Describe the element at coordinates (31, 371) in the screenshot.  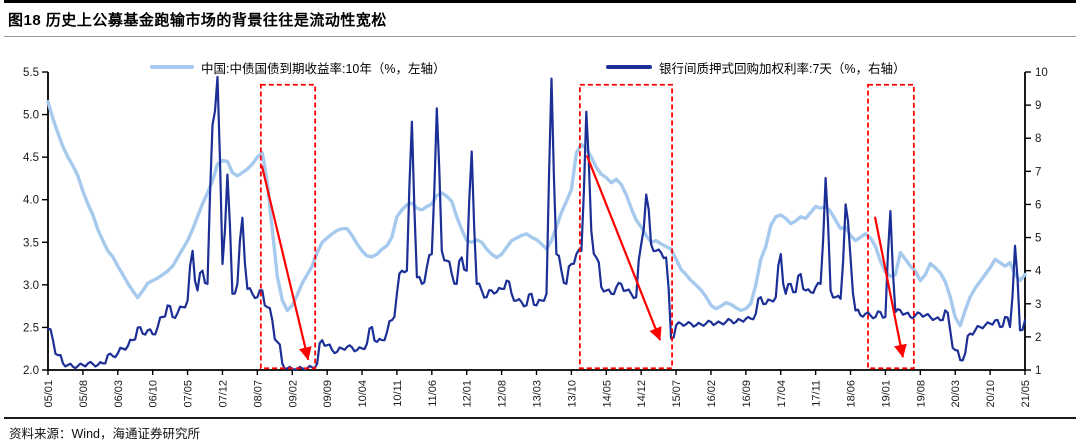
I see `svg-text: 2.0` at that location.